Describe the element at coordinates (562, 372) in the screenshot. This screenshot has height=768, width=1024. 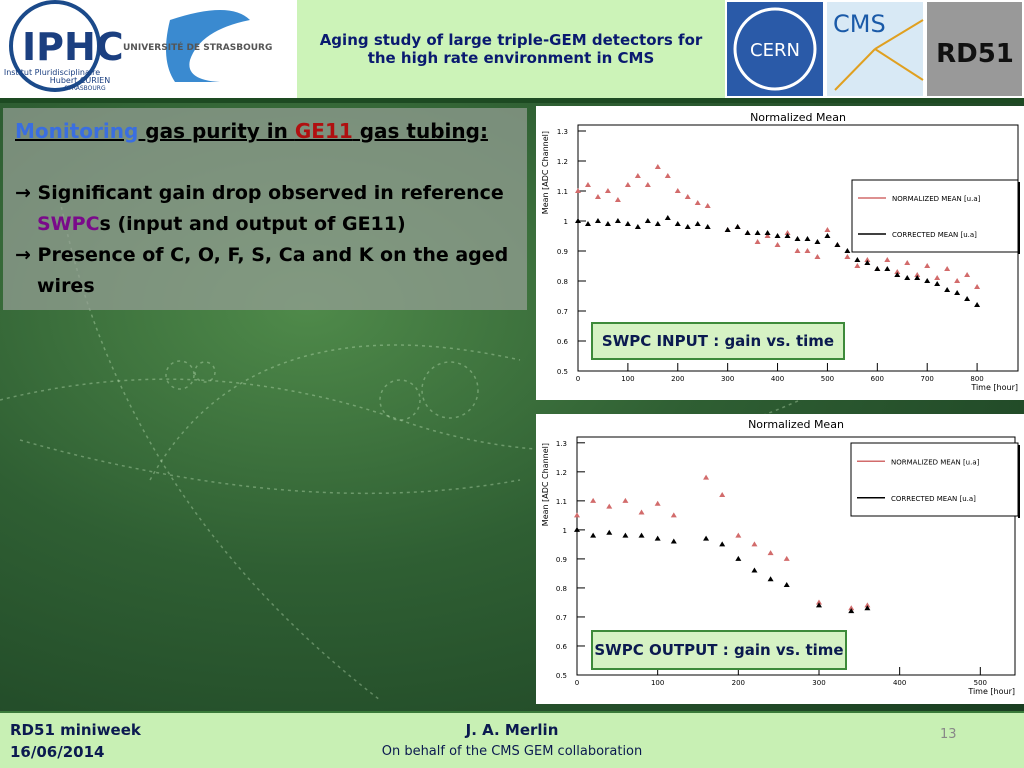
I see `y-tick-label: 0.5` at that location.